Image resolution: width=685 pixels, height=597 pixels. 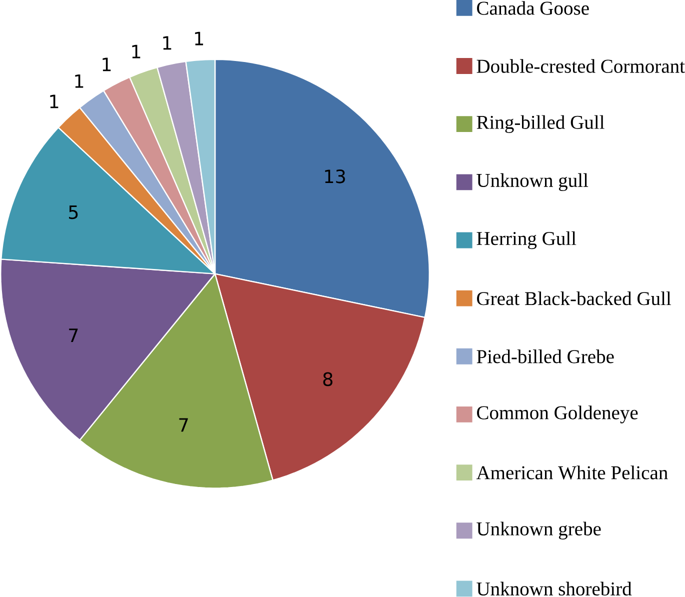 What do you see at coordinates (526, 241) in the screenshot?
I see `legend-label: Herring Gull` at bounding box center [526, 241].